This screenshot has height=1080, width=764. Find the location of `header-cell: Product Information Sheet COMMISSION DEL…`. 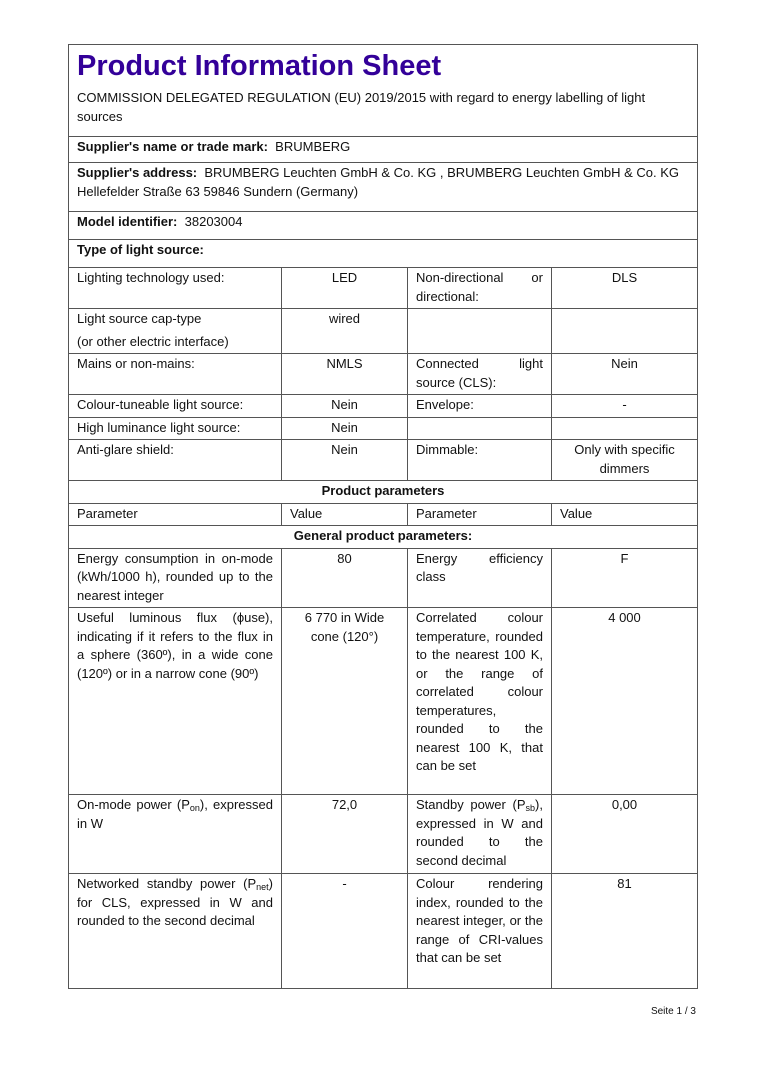

header-cell: Product Information Sheet COMMISSION DEL… is located at coordinates (383, 90).